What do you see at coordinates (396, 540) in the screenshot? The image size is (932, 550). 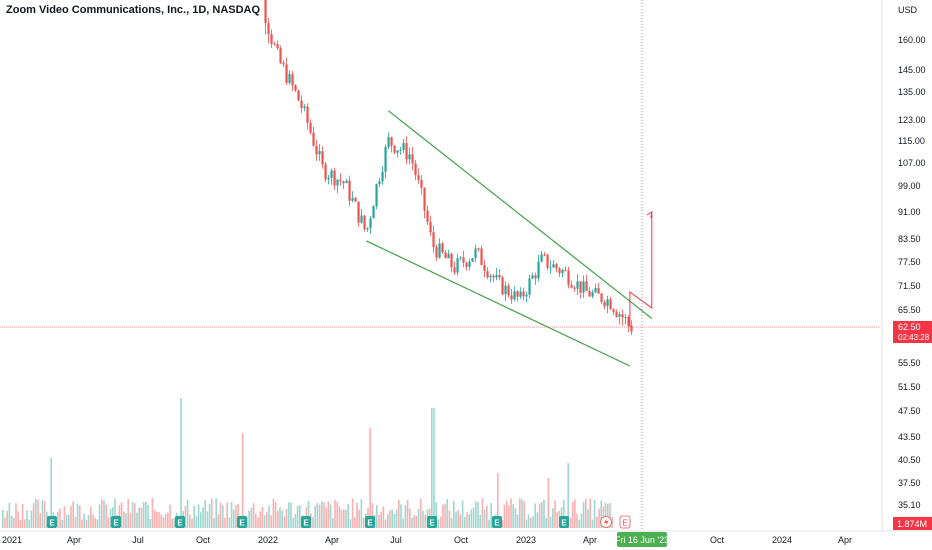 I see `time-tick-label: Jul` at bounding box center [396, 540].